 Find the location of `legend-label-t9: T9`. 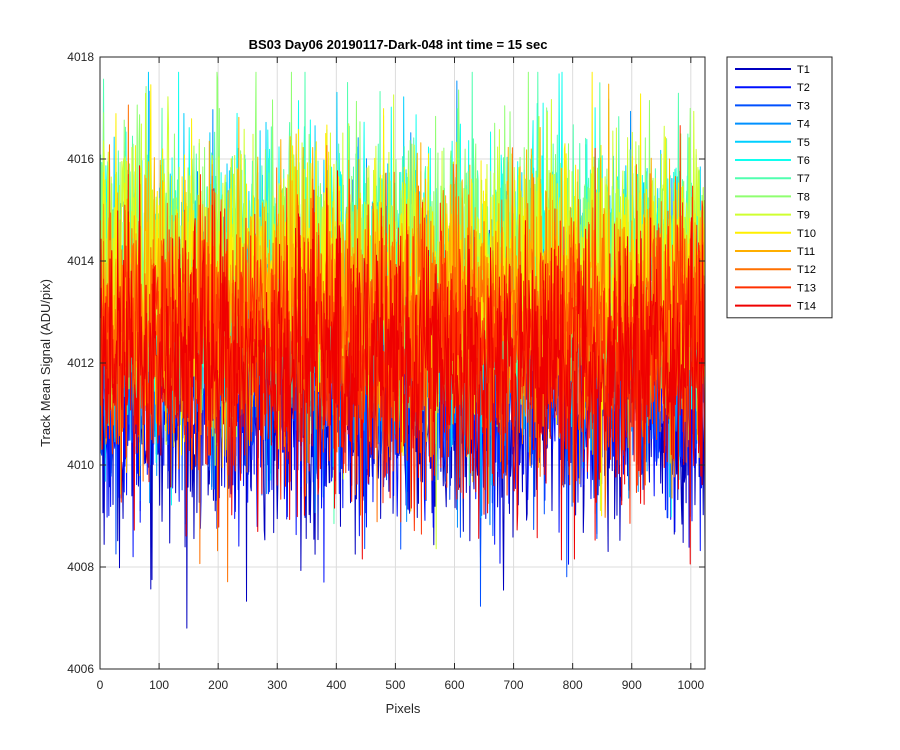

legend-label-t9: T9 is located at coordinates (803, 216).